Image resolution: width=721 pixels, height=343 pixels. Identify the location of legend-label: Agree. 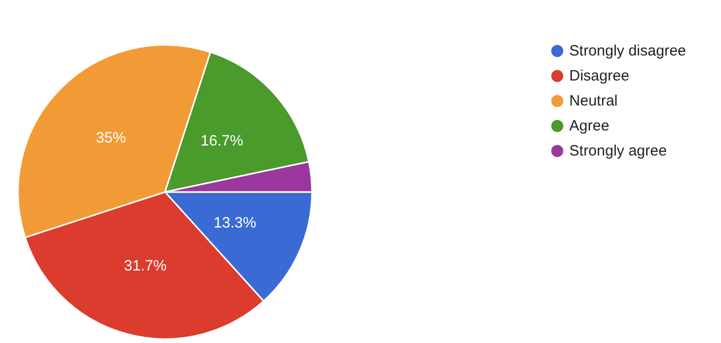
(589, 126).